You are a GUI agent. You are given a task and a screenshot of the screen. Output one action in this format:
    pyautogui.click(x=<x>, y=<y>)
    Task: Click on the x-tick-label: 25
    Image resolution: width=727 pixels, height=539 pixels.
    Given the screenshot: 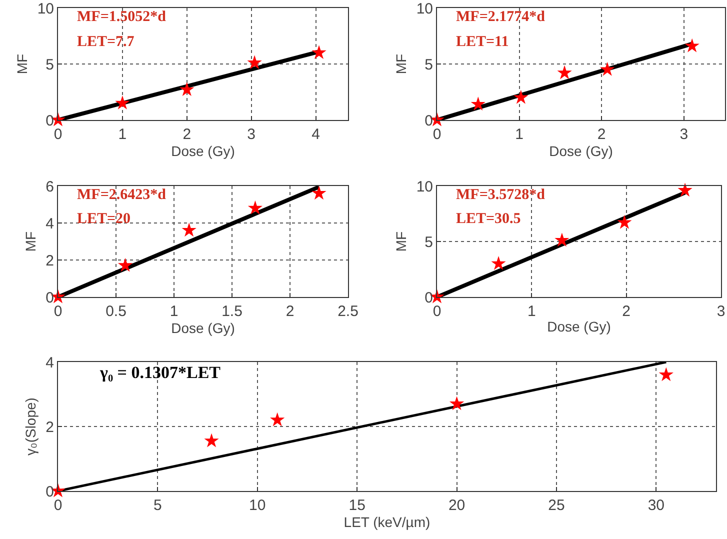 What is the action you would take?
    pyautogui.click(x=556, y=505)
    